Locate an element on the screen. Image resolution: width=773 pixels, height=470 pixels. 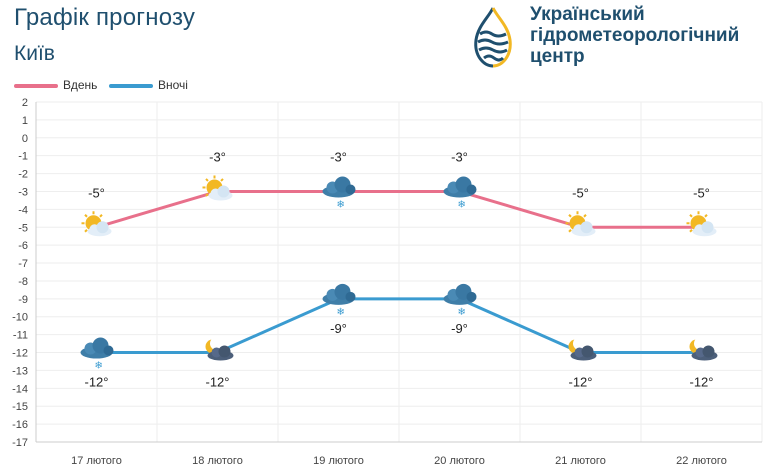
y-tick-label: -2 is located at coordinates (23, 175).